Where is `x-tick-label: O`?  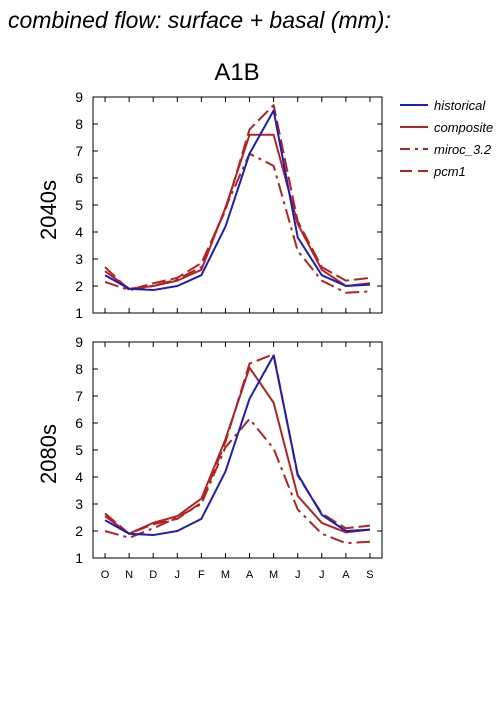 x-tick-label: O is located at coordinates (105, 575).